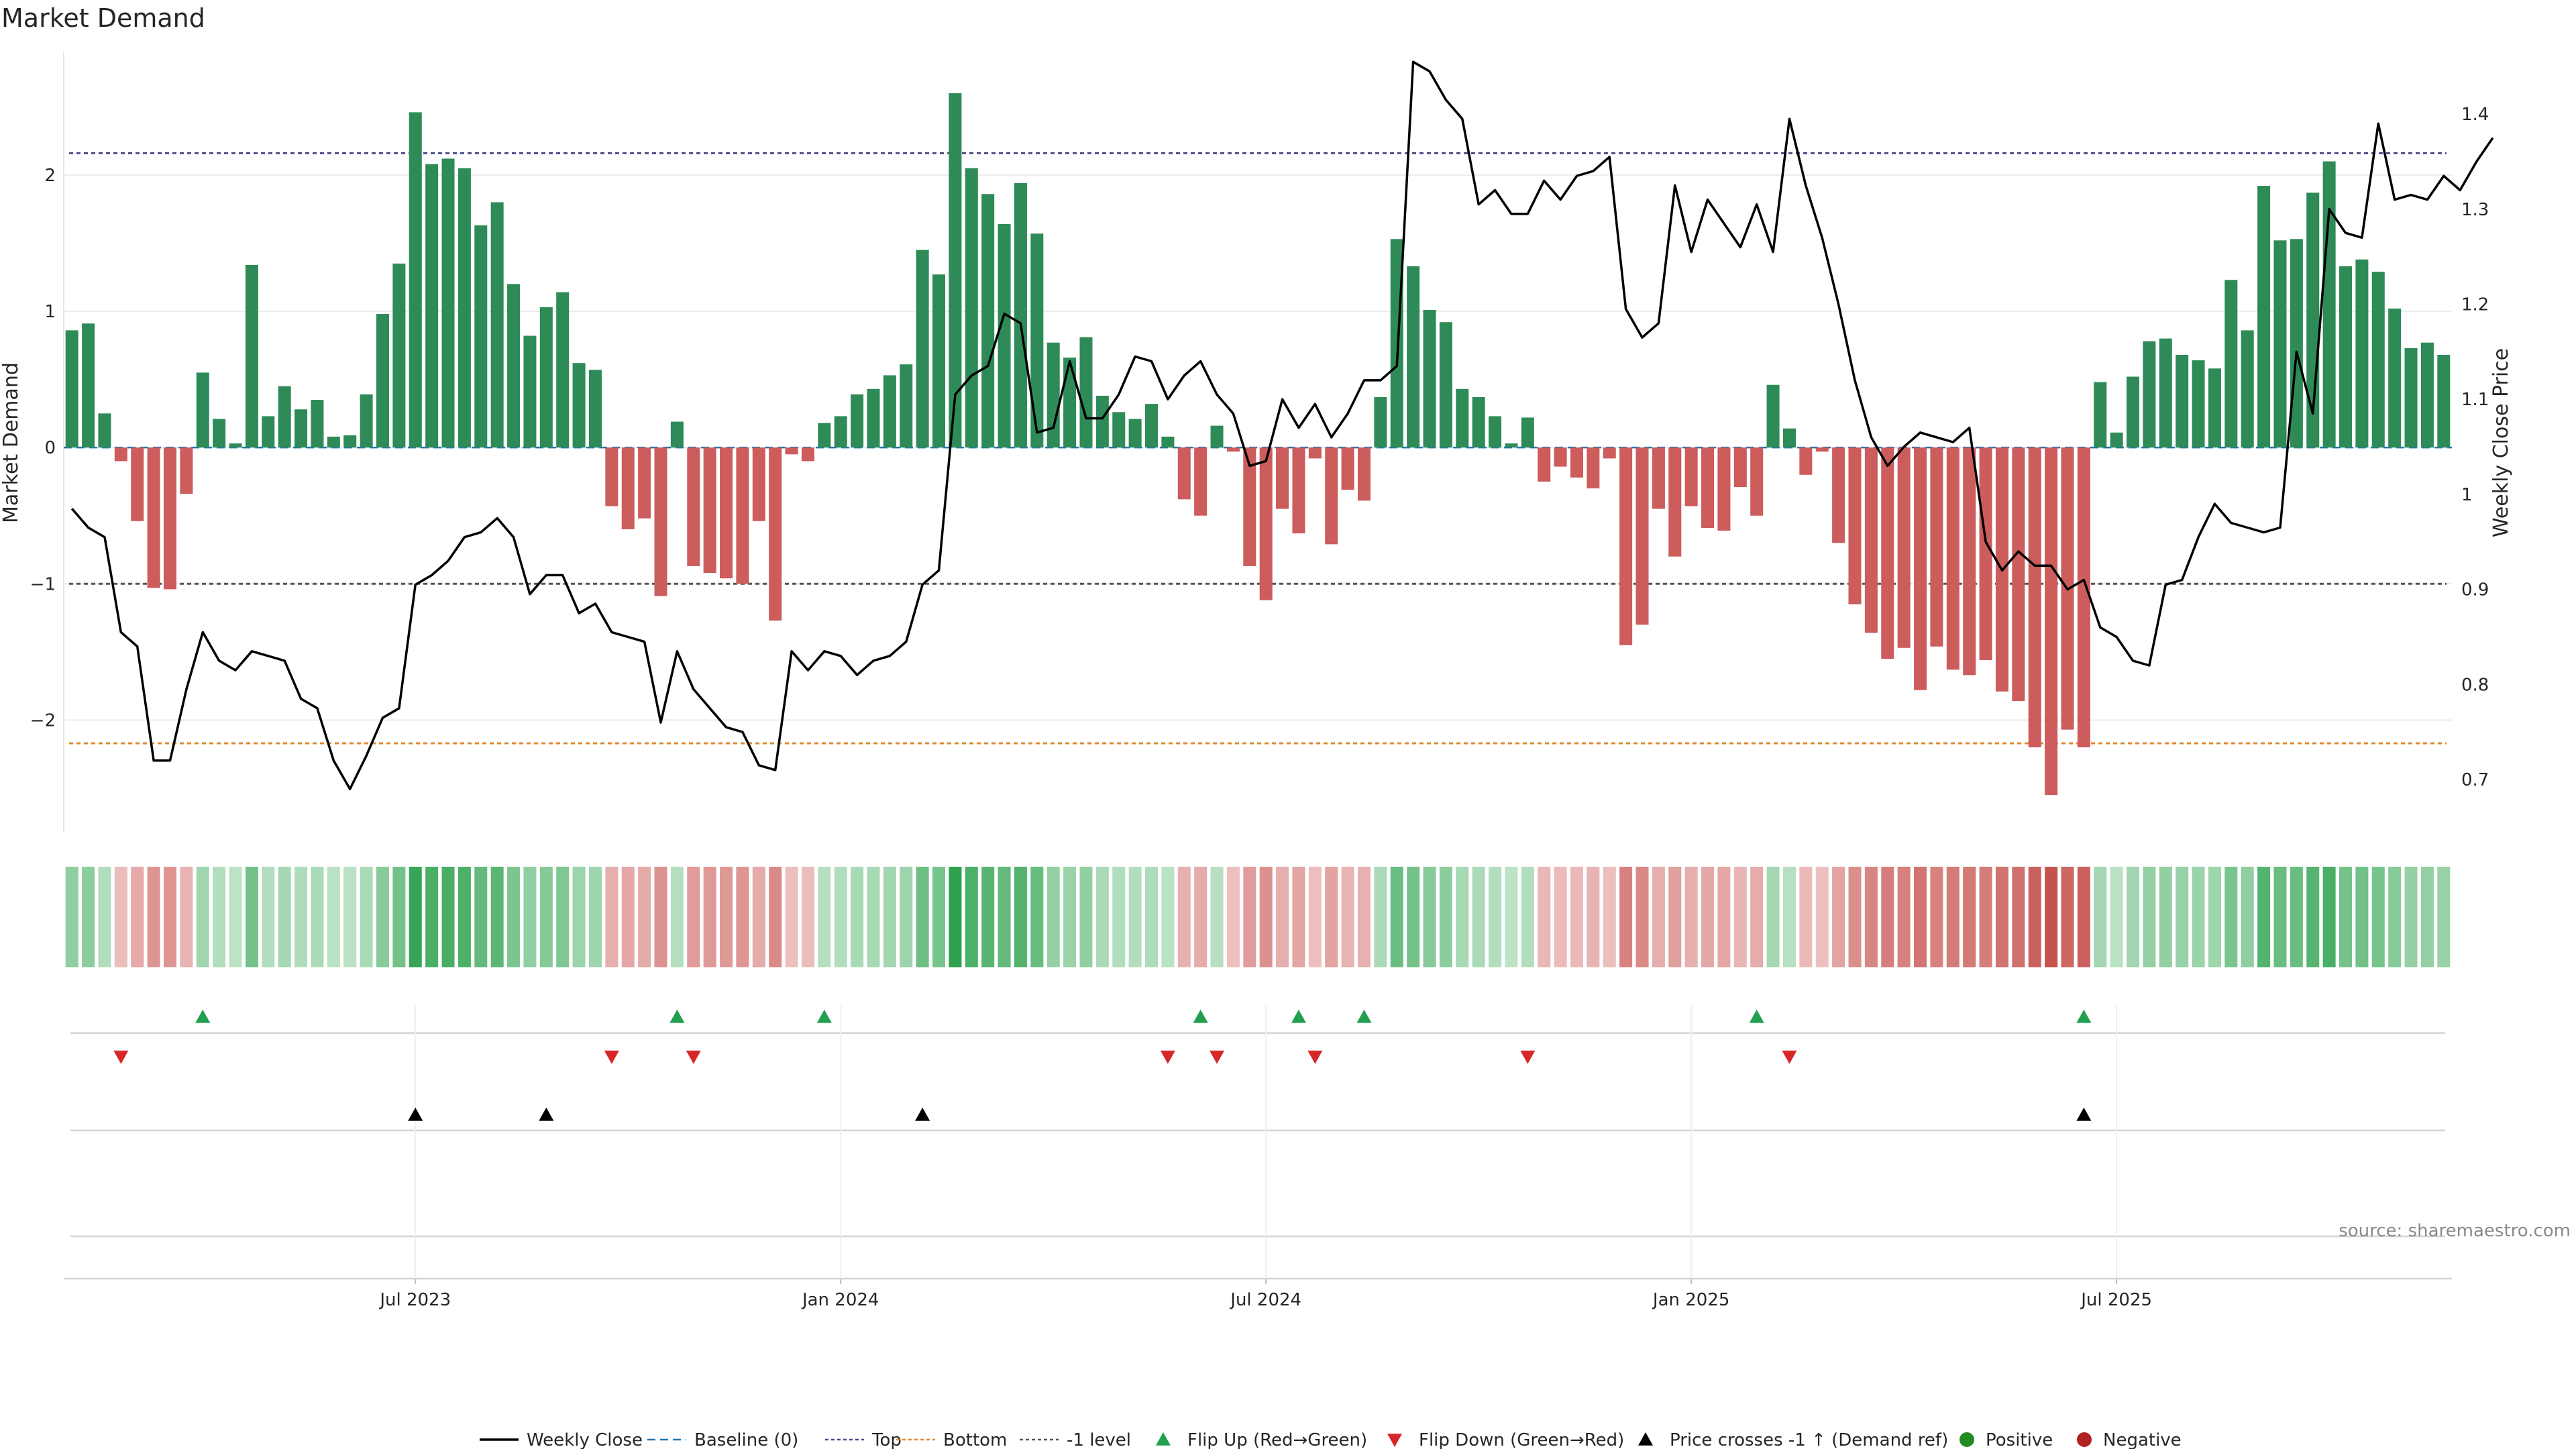 Image resolution: width=2576 pixels, height=1449 pixels. What do you see at coordinates (2019, 1439) in the screenshot?
I see `legend-label: Positive` at bounding box center [2019, 1439].